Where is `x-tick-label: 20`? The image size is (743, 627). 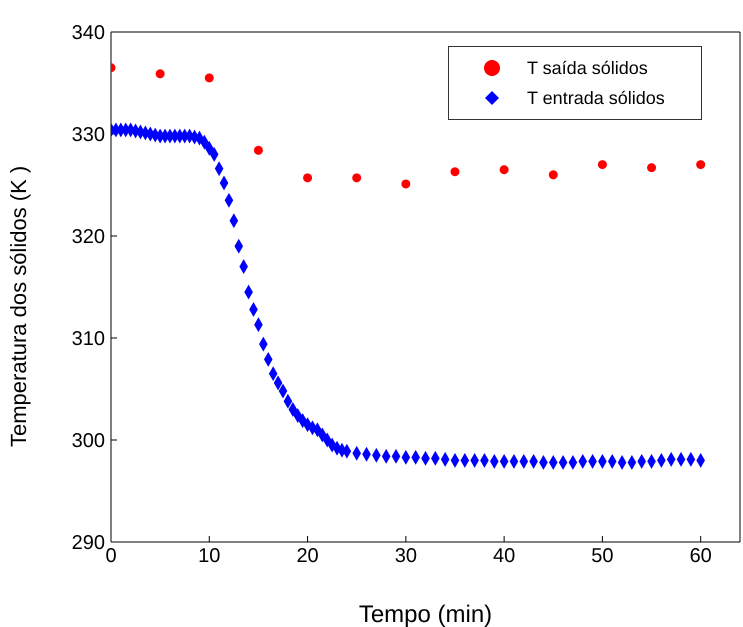
x-tick-label: 20 is located at coordinates (307, 556).